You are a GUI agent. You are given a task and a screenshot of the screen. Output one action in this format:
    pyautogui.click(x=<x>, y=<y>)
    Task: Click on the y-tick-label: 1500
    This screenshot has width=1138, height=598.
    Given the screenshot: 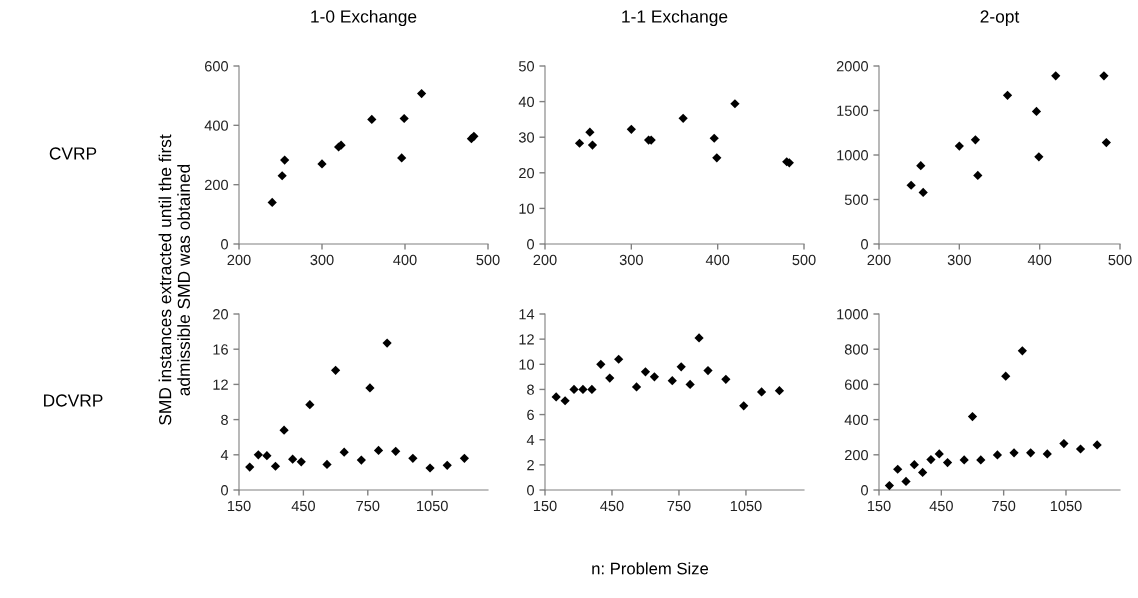 What is the action you would take?
    pyautogui.click(x=853, y=110)
    